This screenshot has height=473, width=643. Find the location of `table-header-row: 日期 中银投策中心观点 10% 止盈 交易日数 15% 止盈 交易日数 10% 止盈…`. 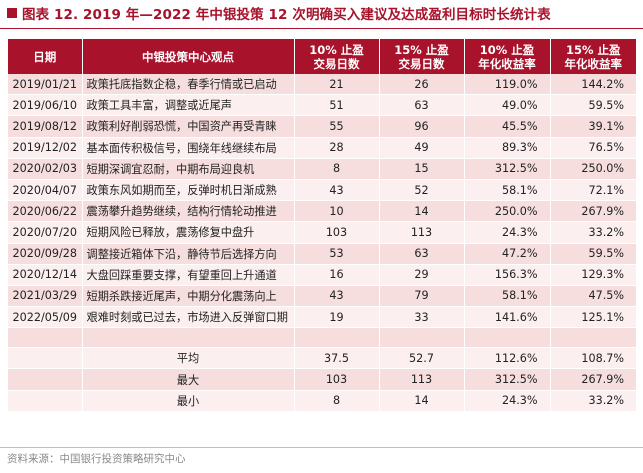

table-header-row: 日期 中银投策中心观点 10% 止盈 交易日数 15% 止盈 交易日数 10% 止盈… is located at coordinates (322, 56).